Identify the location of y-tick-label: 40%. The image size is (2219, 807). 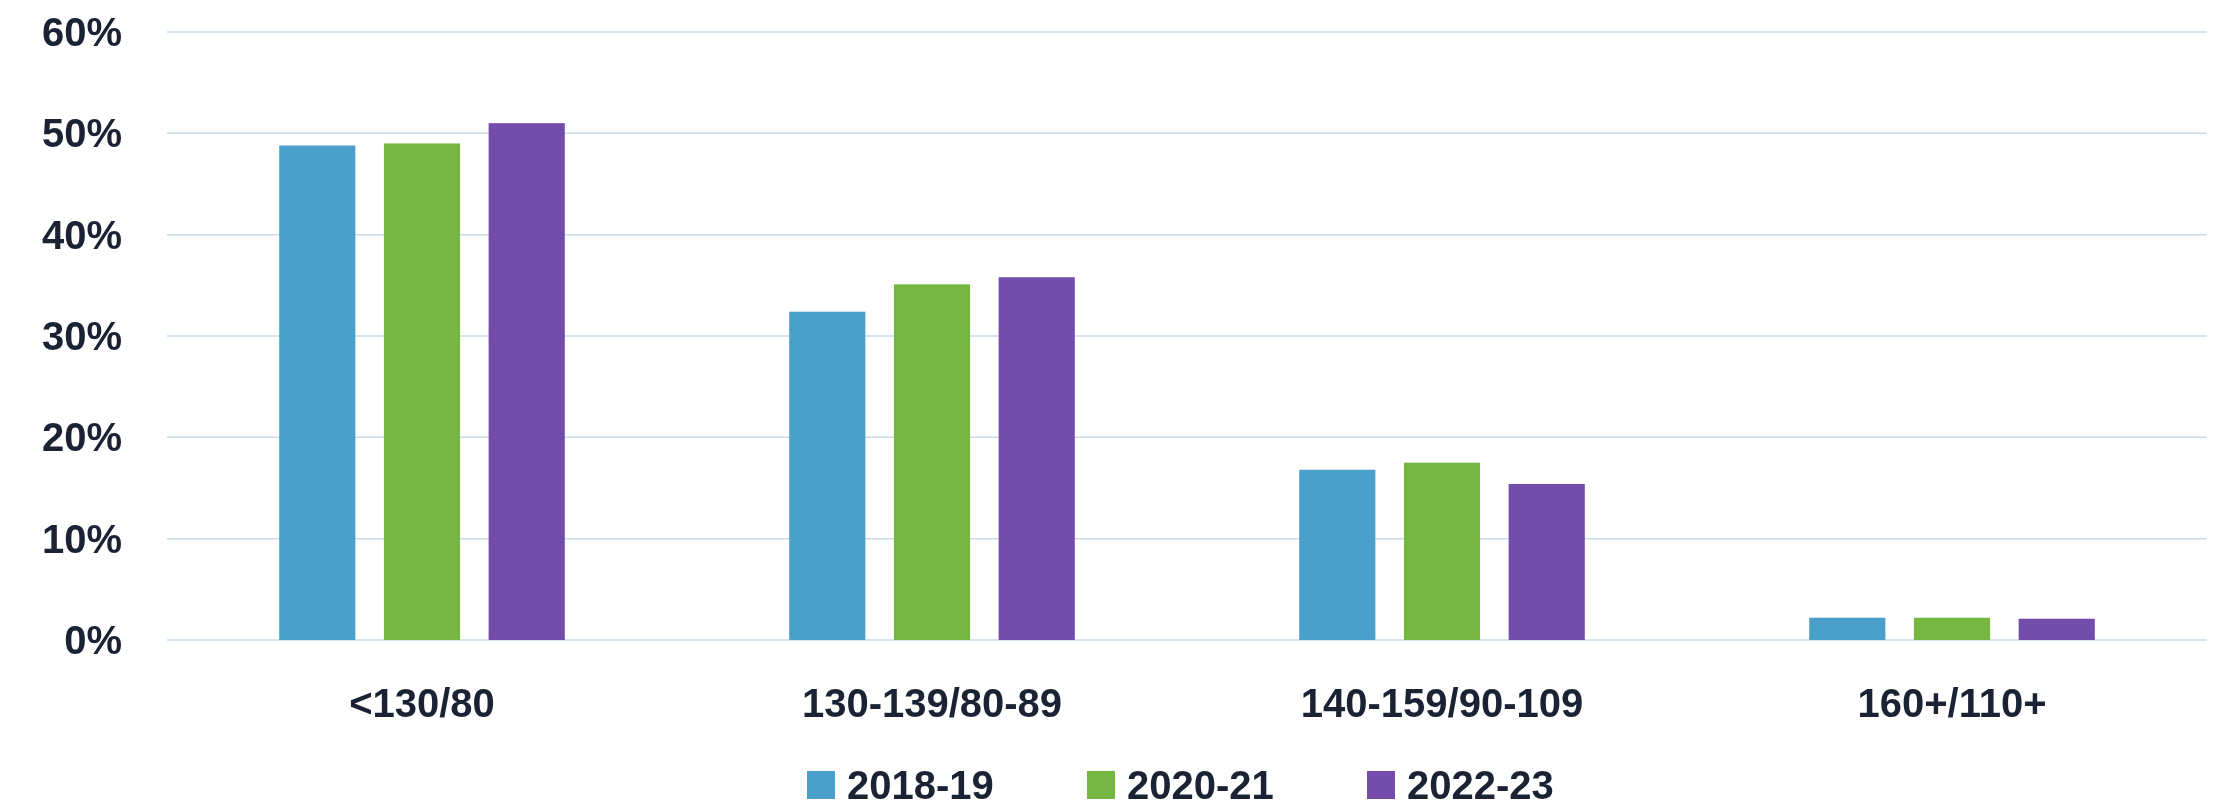
(81, 234).